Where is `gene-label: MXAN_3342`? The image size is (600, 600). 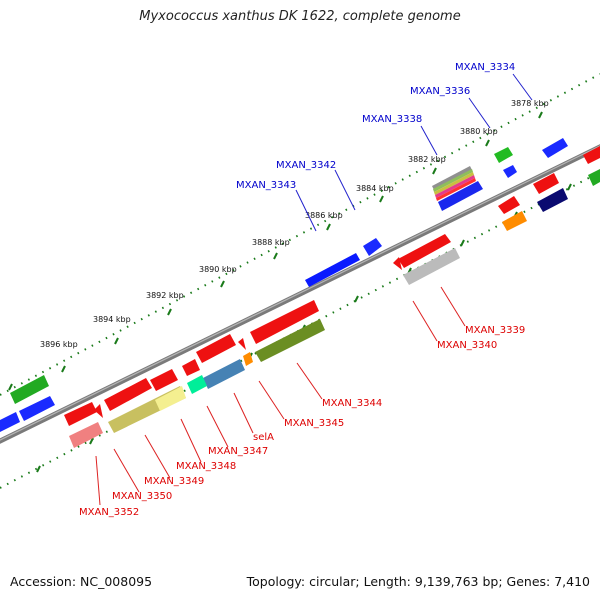
gene-label: MXAN_3342 is located at coordinates (306, 165).